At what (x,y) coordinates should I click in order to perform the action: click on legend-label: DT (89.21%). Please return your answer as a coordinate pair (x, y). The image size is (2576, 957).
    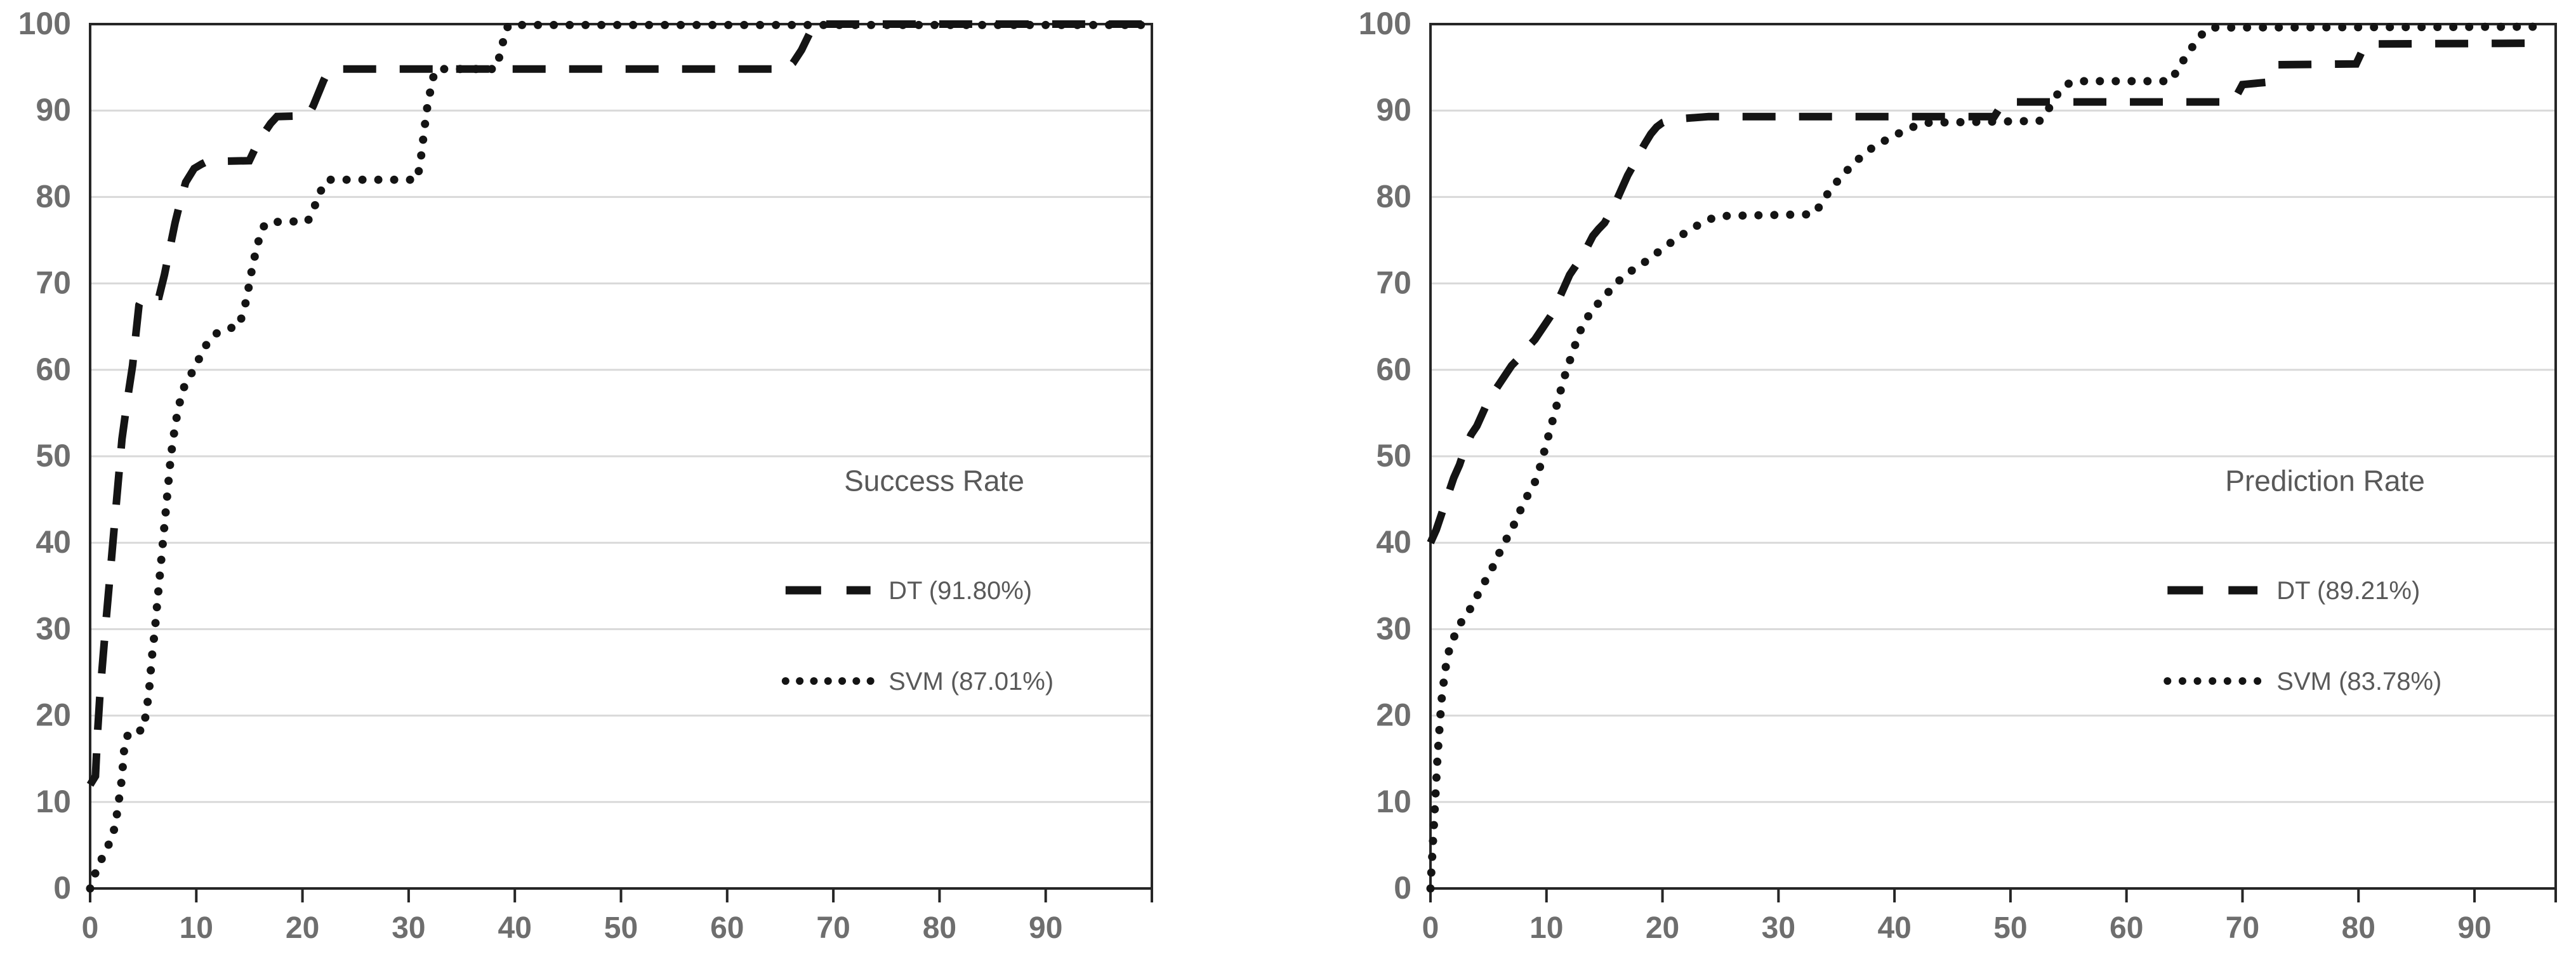
    Looking at the image, I should click on (2348, 591).